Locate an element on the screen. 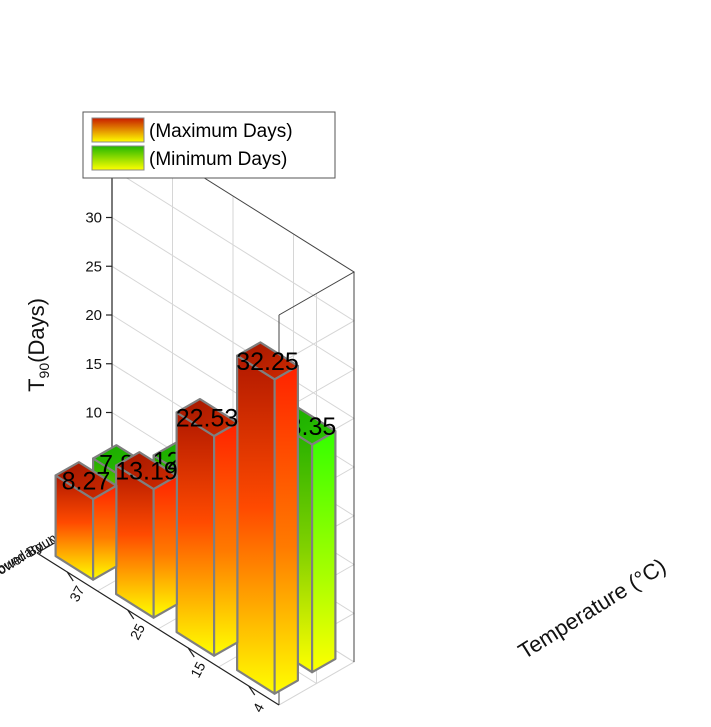 The image size is (711, 727). z-tick-label: 25 is located at coordinates (93, 266).